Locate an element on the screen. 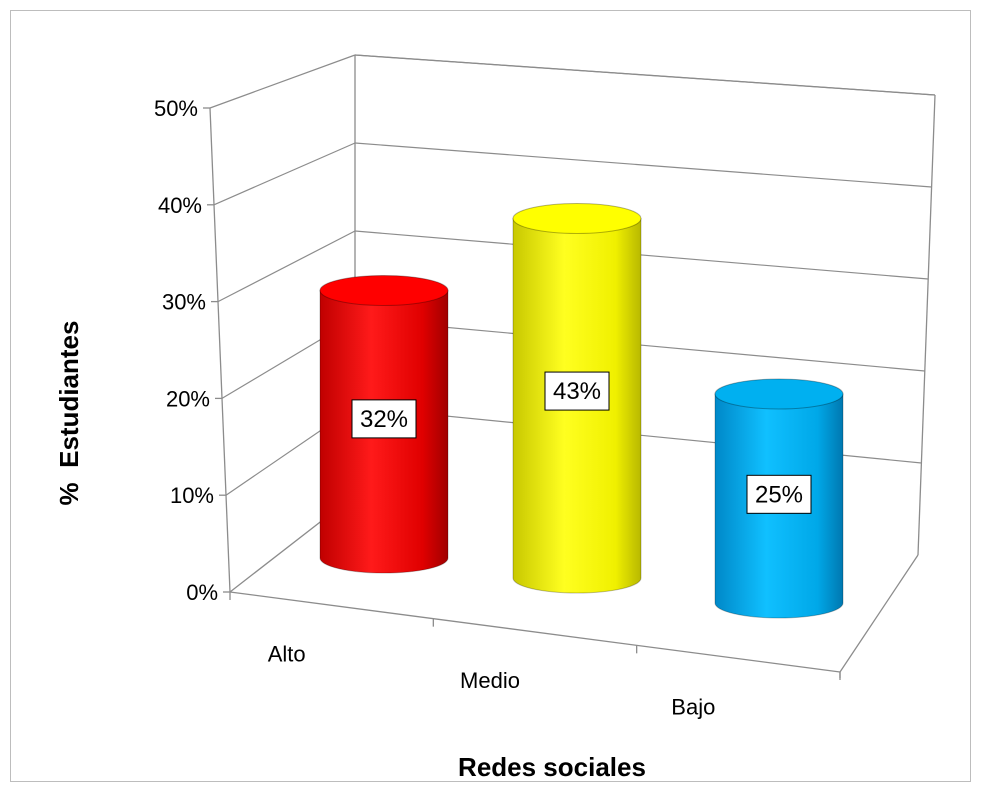 The image size is (983, 794). data-label: 25% is located at coordinates (779, 494).